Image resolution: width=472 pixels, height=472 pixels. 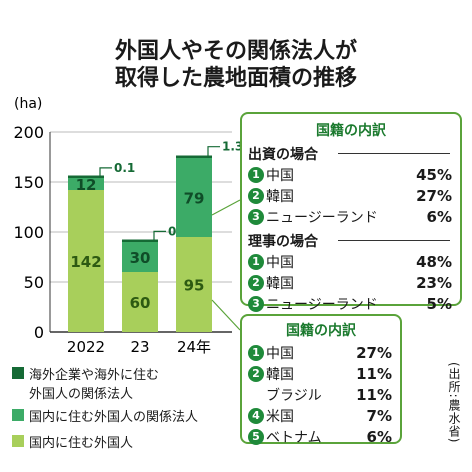 I want to click on box2-percent: 6%, so click(x=379, y=436).